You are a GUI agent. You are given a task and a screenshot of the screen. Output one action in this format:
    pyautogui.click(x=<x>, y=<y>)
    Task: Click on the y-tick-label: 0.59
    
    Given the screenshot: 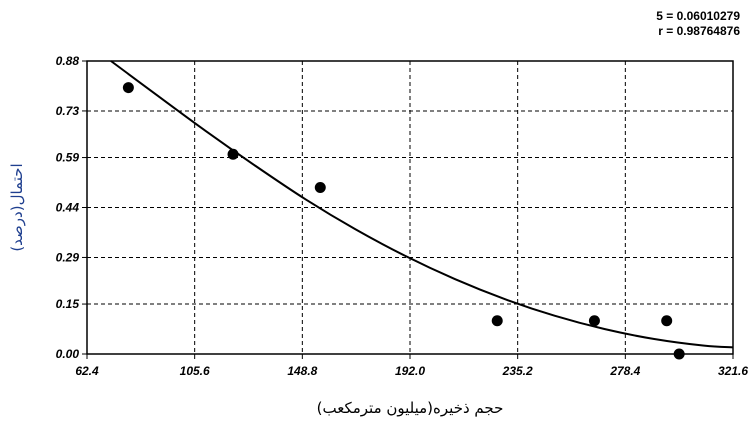 What is the action you would take?
    pyautogui.click(x=68, y=158)
    